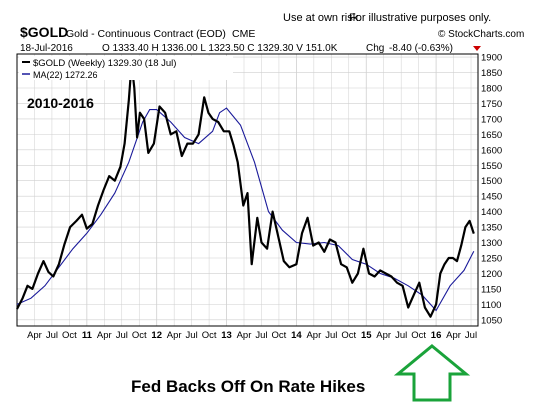 This screenshot has width=533, height=414. I want to click on change-label: Chg, so click(375, 48).